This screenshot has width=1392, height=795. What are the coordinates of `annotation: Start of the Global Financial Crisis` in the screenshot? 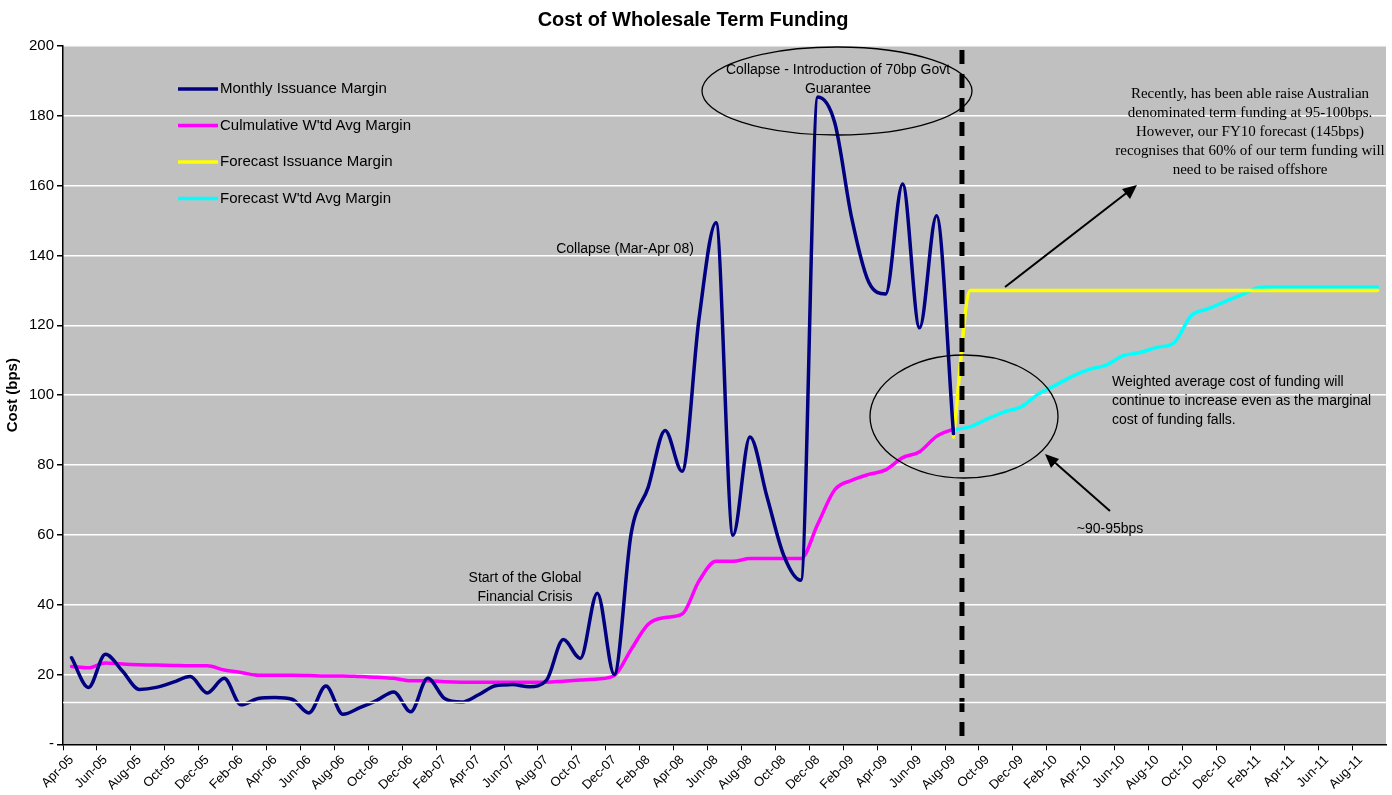 It's located at (525, 587).